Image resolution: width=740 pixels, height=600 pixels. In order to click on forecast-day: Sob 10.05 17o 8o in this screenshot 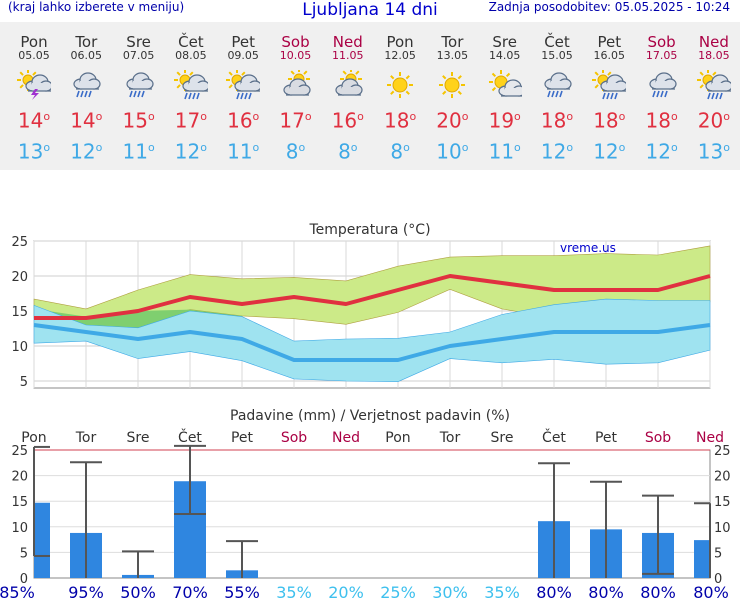, I will do `click(296, 92)`.